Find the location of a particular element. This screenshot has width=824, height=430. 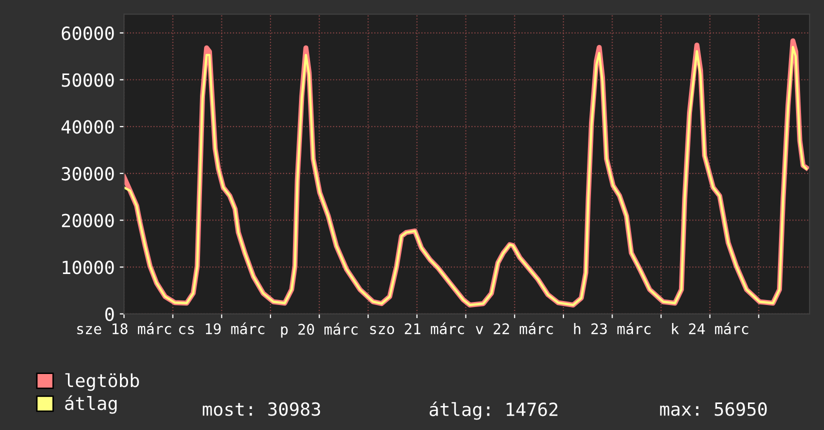

text: max: 56950 is located at coordinates (713, 409).